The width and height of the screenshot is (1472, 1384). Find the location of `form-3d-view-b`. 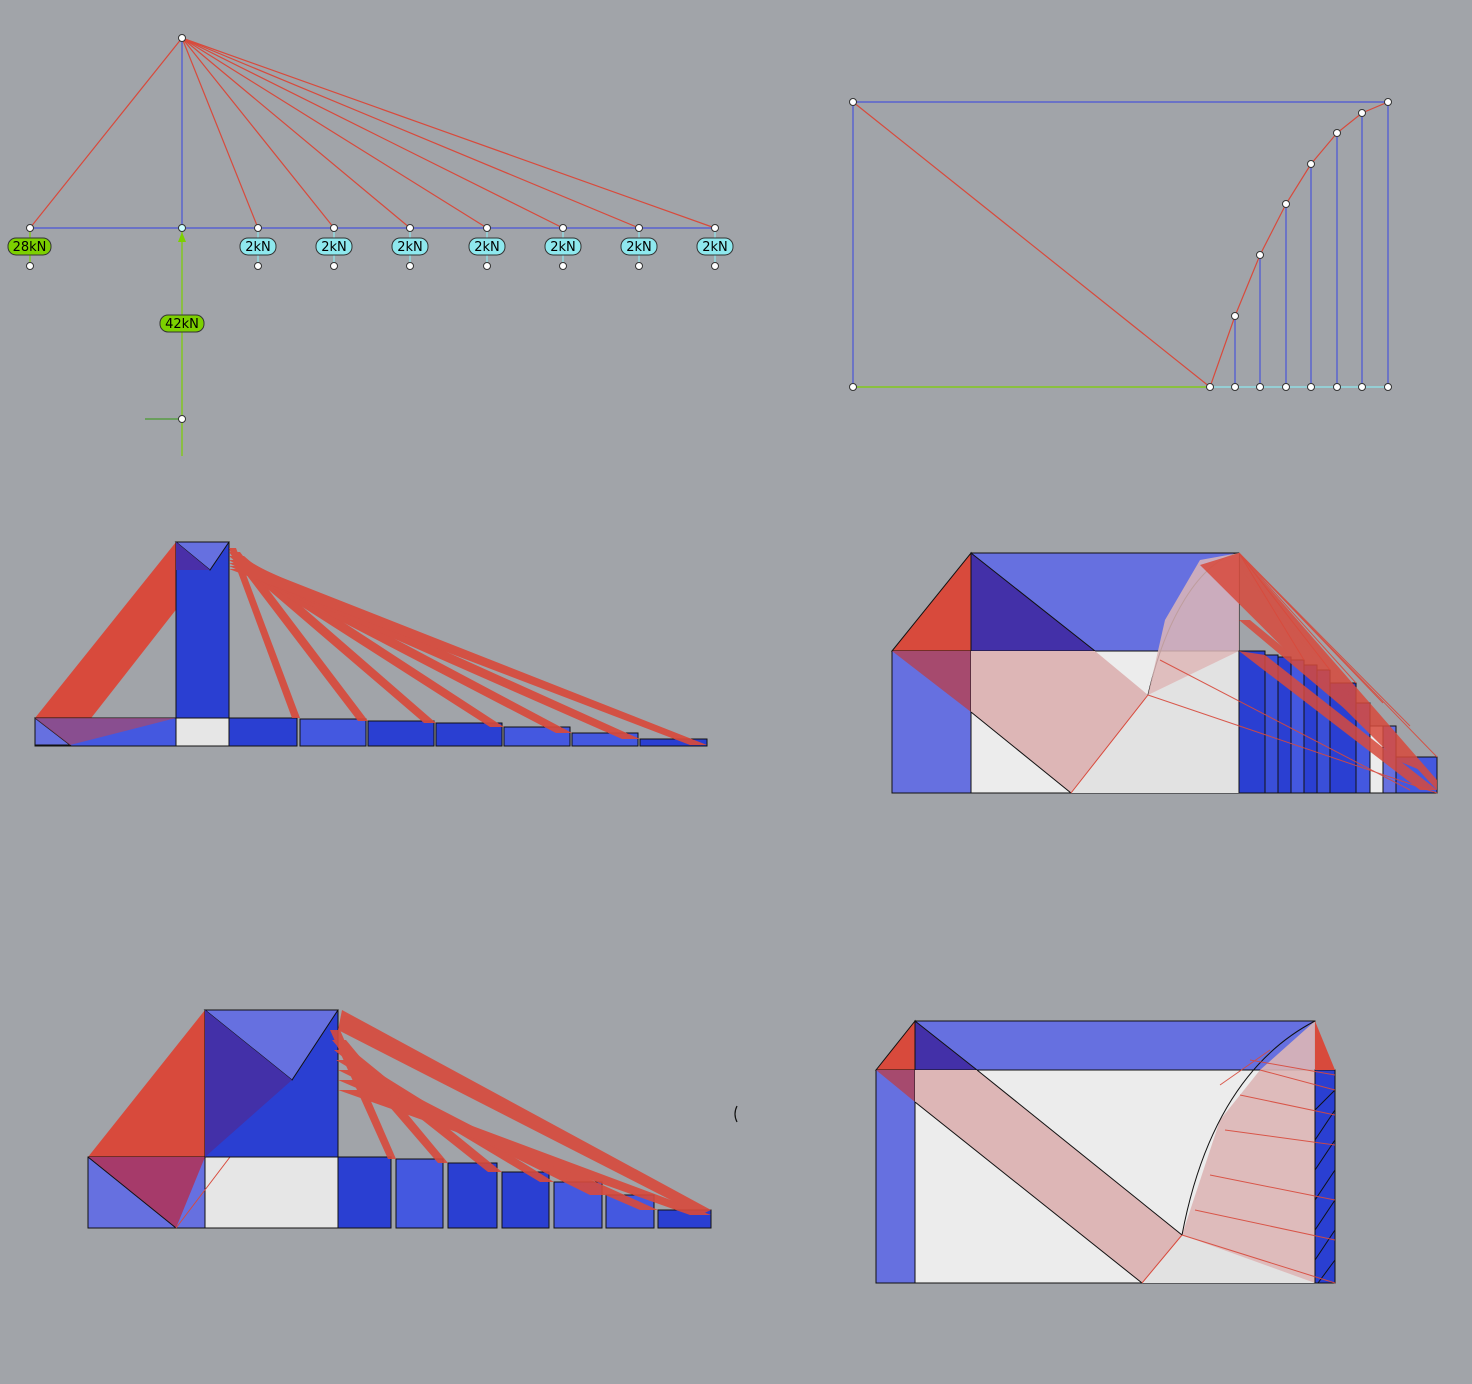

form-3d-view-b is located at coordinates (399, 1119).